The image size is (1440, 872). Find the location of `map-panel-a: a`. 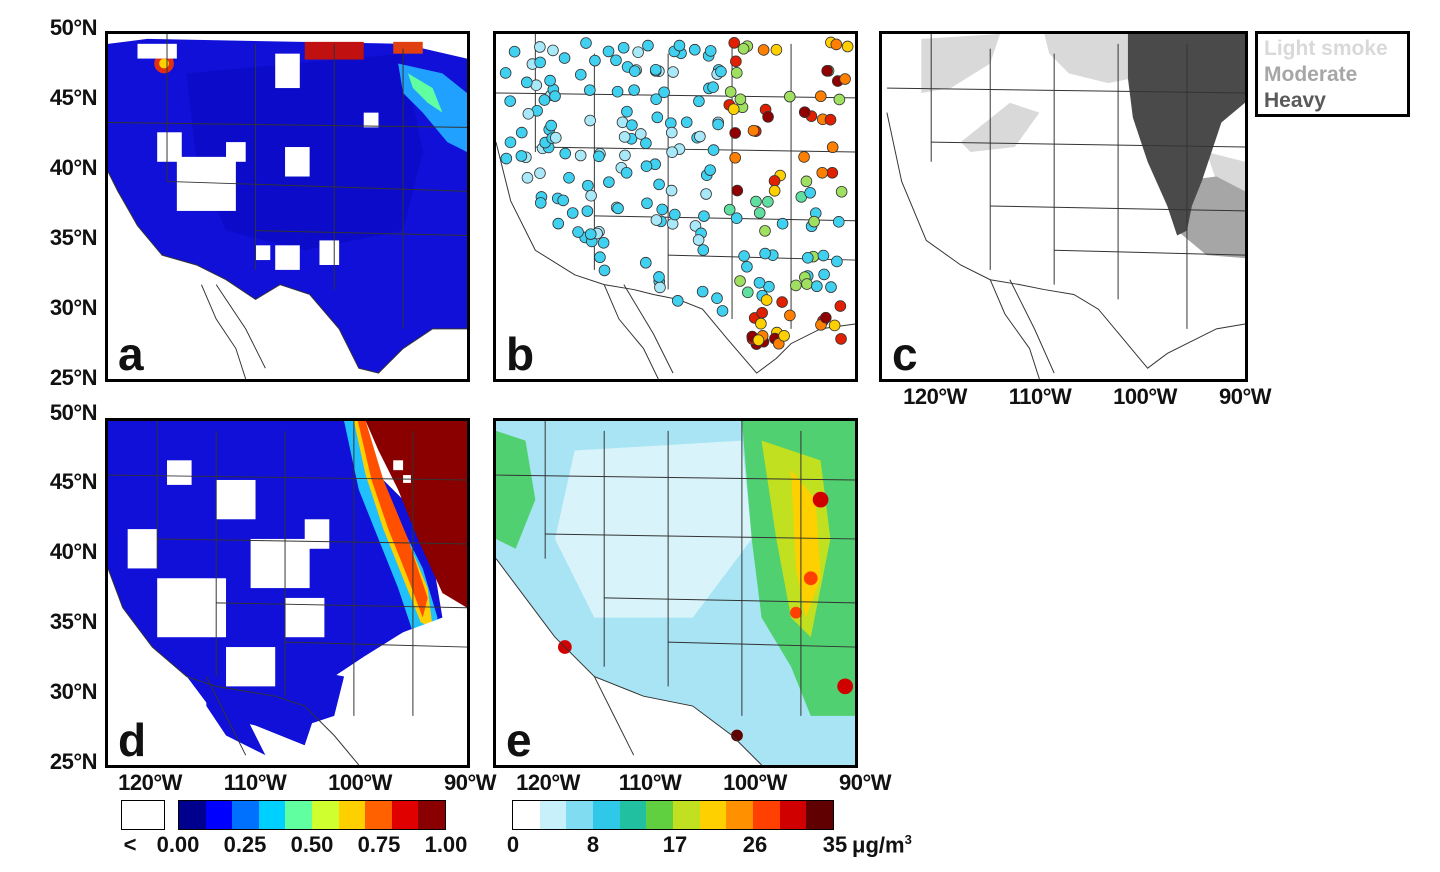

map-panel-a: a is located at coordinates (287, 206).